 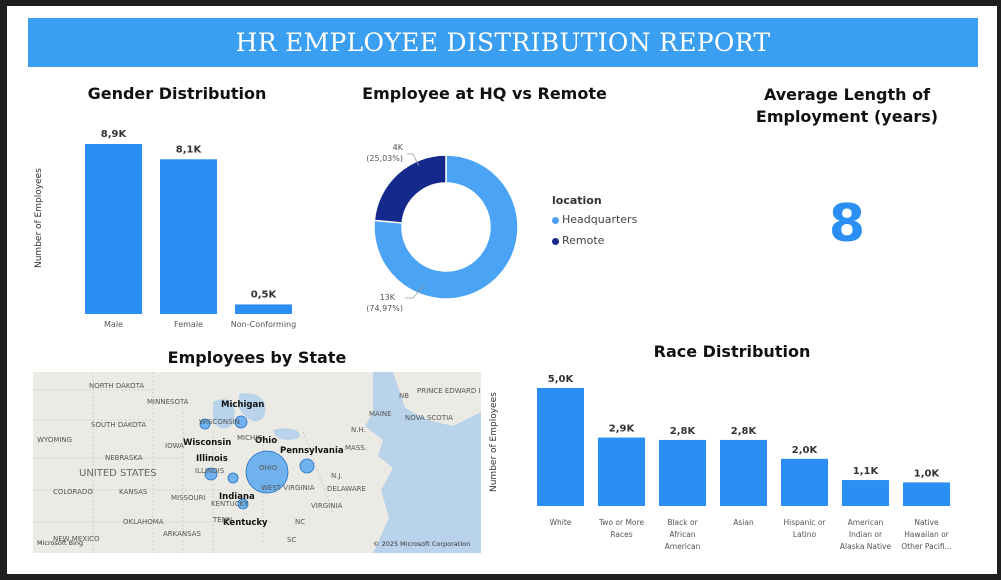 I want to click on remote-swatch-icon, so click(x=555, y=241).